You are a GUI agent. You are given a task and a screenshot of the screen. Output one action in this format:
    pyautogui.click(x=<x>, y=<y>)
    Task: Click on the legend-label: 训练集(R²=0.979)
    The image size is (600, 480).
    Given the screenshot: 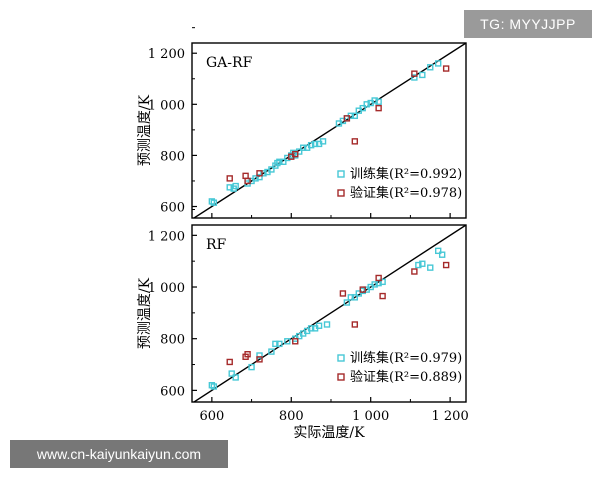 What is the action you would take?
    pyautogui.click(x=406, y=358)
    